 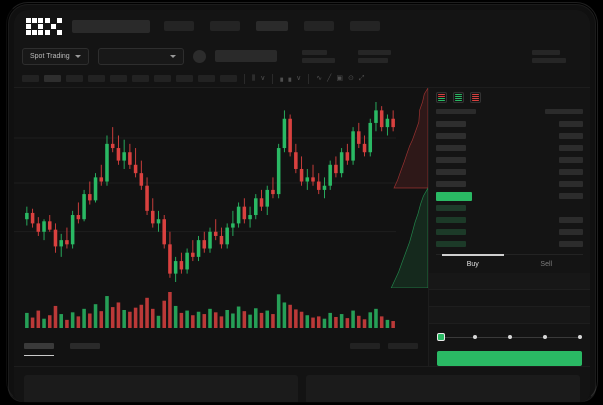 What do you see at coordinates (299, 78) in the screenshot?
I see `chart-type-dropdown-icon: ∨` at bounding box center [299, 78].